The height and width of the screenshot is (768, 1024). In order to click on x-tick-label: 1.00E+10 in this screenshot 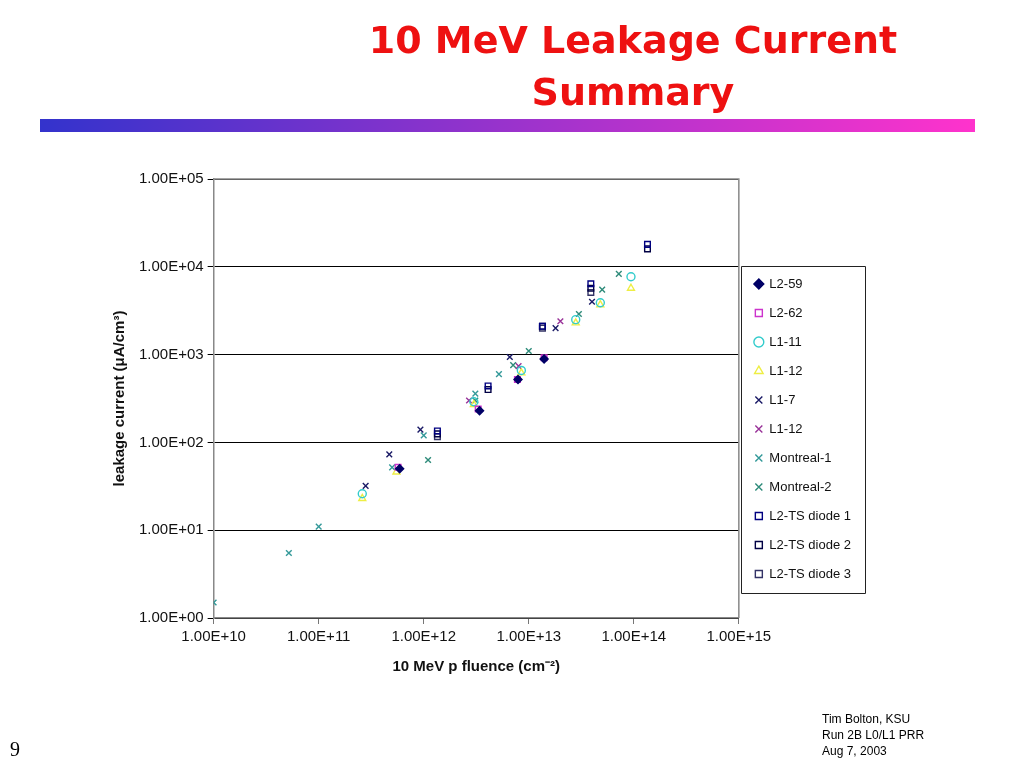, I will do `click(213, 636)`.